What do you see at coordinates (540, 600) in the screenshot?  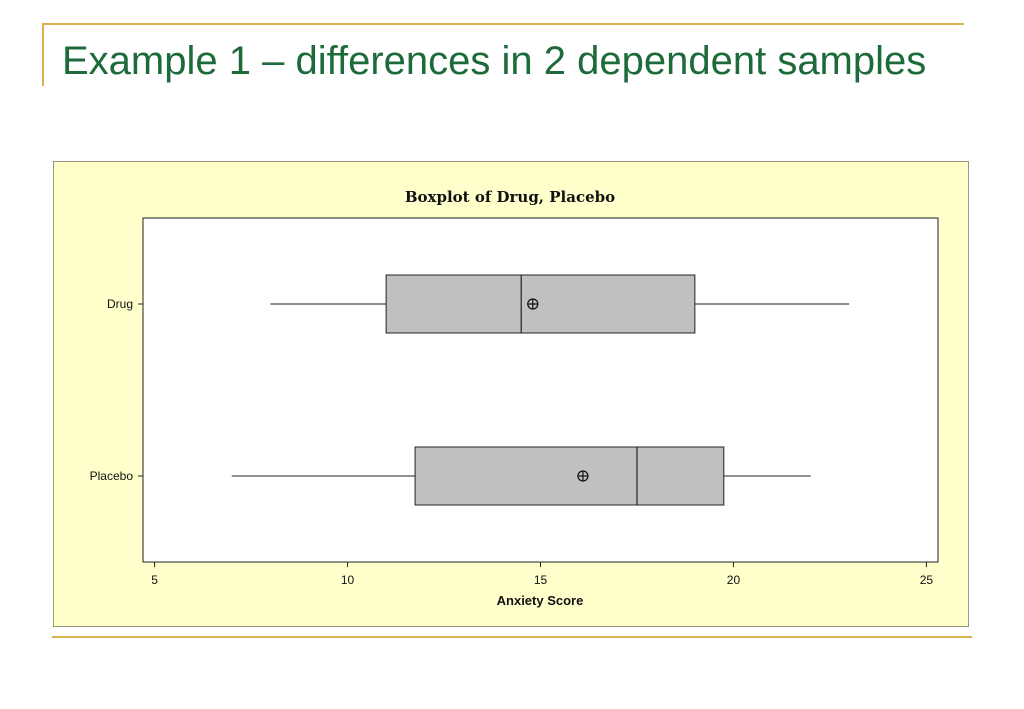 I see `x-axis-label: Anxiety Score` at bounding box center [540, 600].